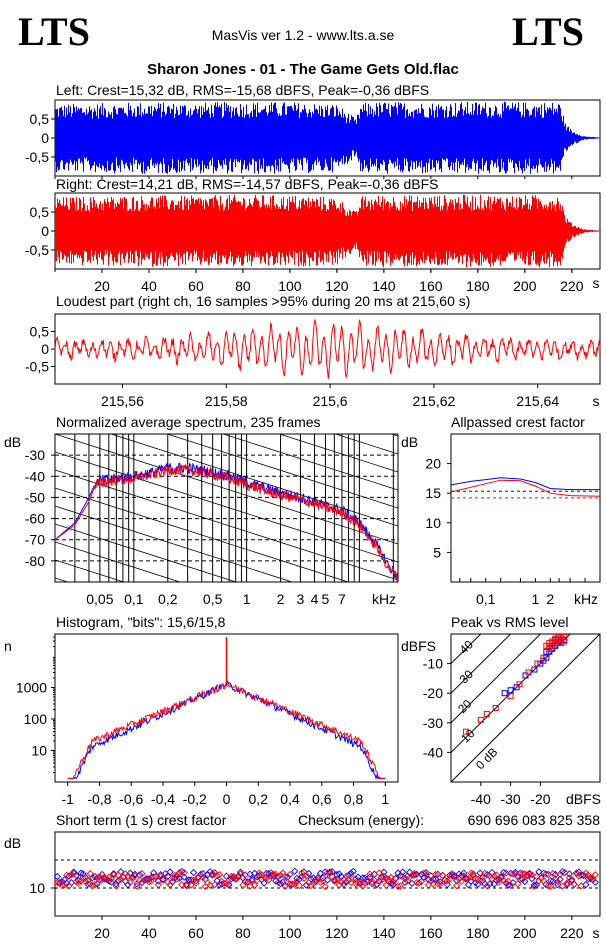 This screenshot has width=606, height=951. I want to click on right-channel-xtick-label: 200, so click(525, 286).